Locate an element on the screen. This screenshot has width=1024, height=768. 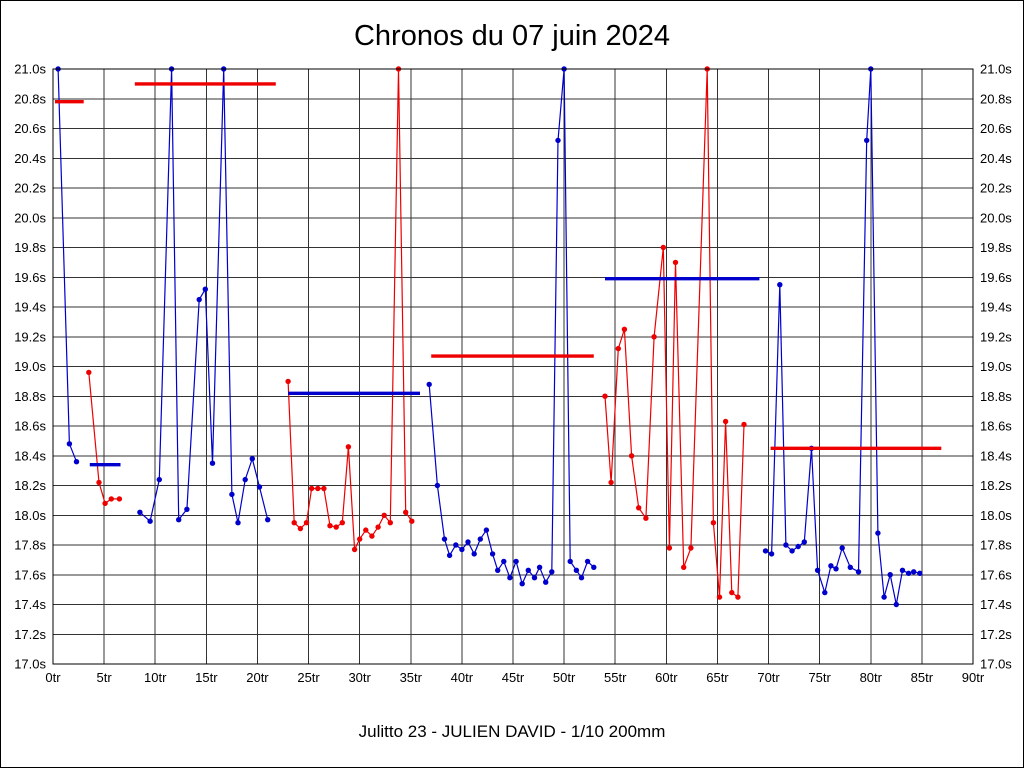
x-tick-label: 5tr is located at coordinates (105, 677).